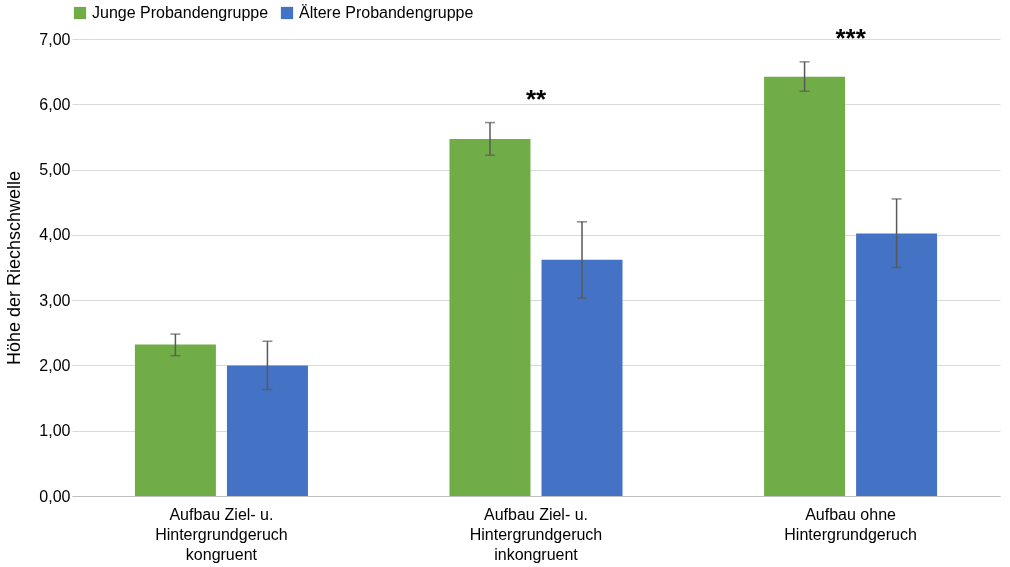 This screenshot has width=1010, height=567. Describe the element at coordinates (221, 534) in the screenshot. I see `x-tick-label: Aufbau Ziel- u. Hintergrundgeruch kongruent` at that location.